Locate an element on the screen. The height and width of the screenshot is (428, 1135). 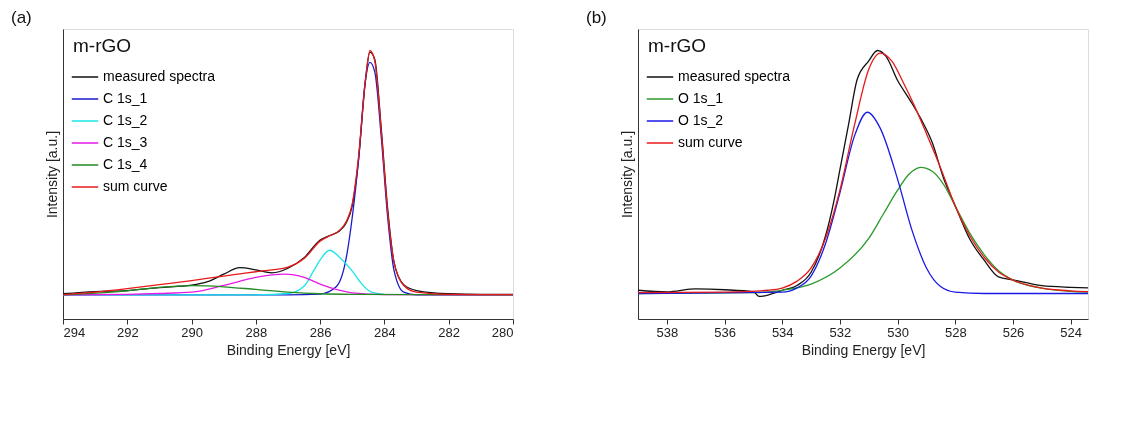
x-tick-label: 526 is located at coordinates (1013, 332).